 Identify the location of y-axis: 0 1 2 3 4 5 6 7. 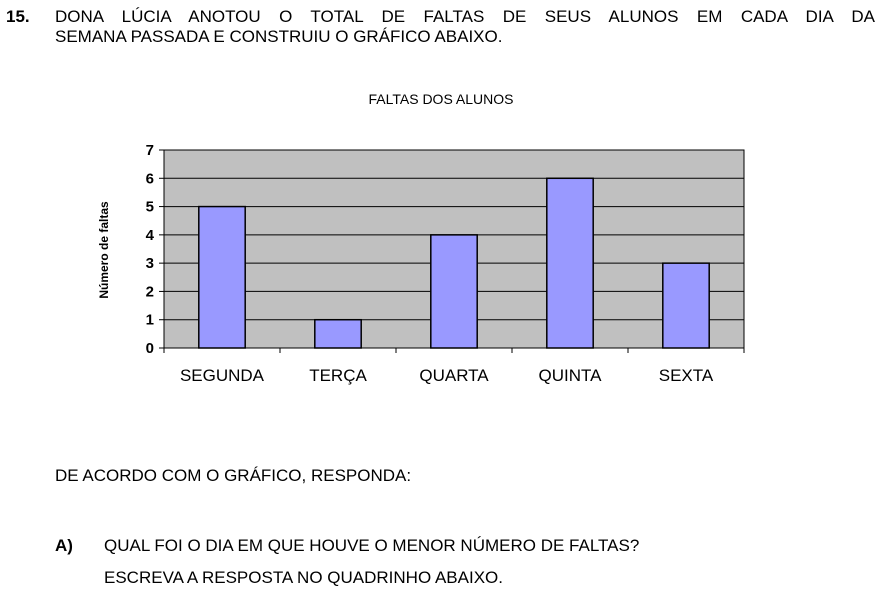
(155, 249).